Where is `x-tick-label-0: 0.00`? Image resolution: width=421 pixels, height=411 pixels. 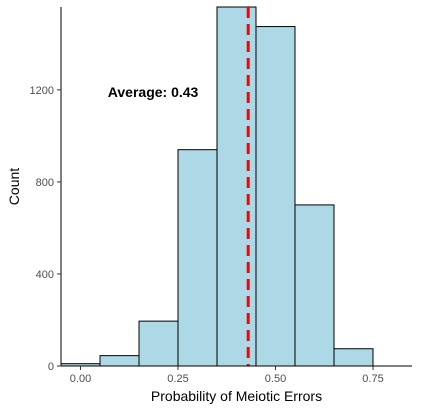 x-tick-label-0: 0.00 is located at coordinates (80, 379).